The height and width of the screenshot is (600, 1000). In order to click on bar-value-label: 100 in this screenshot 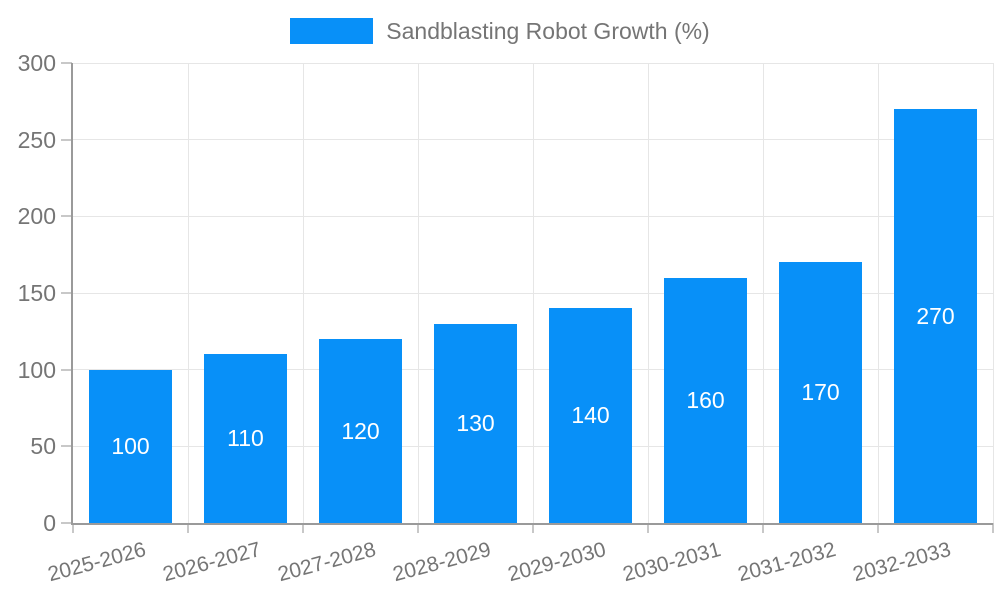, I will do `click(130, 445)`.